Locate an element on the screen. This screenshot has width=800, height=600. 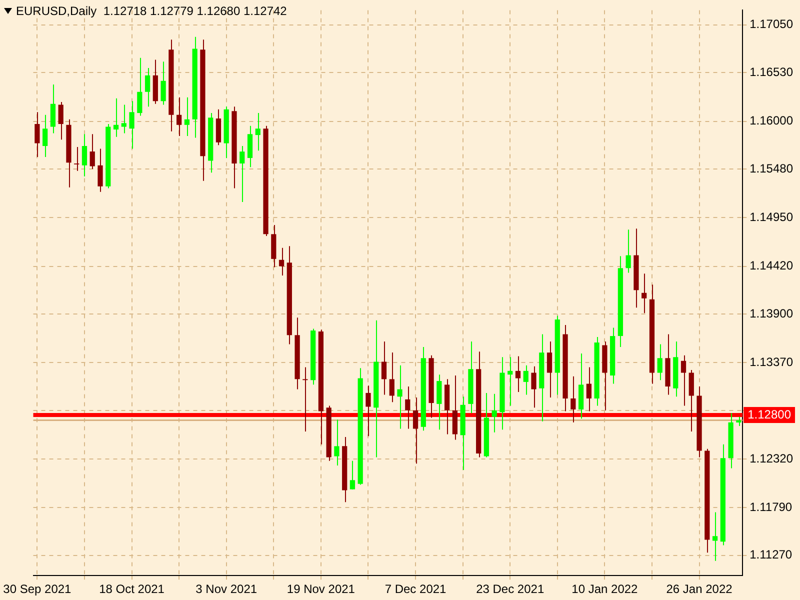
y-tick-label: 1.11790 is located at coordinates (771, 507).